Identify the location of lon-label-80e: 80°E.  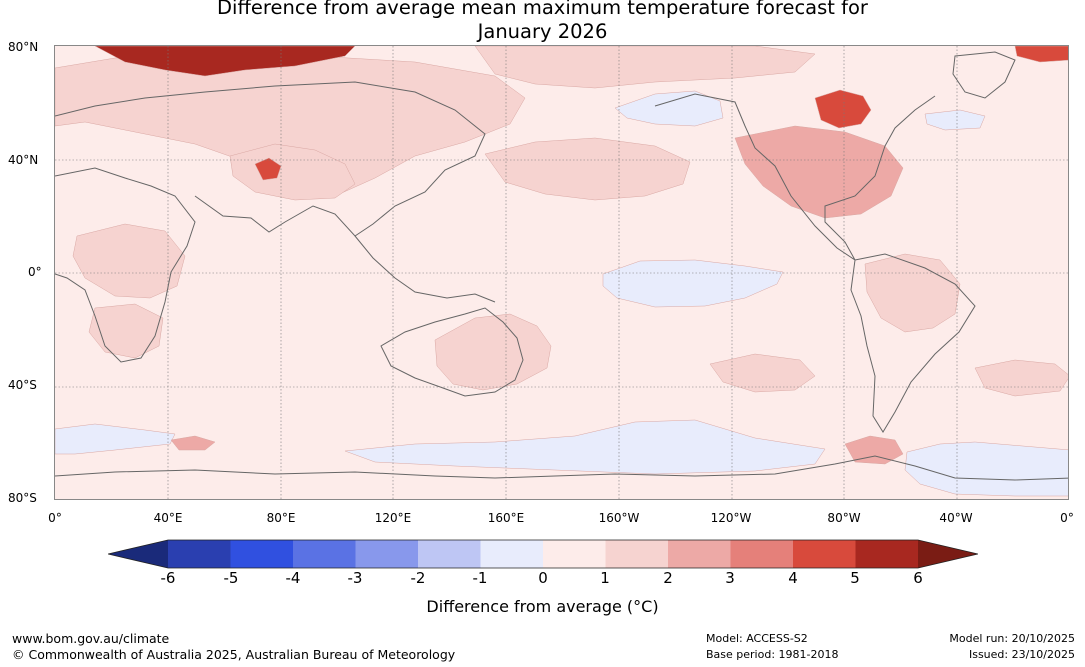
(281, 518).